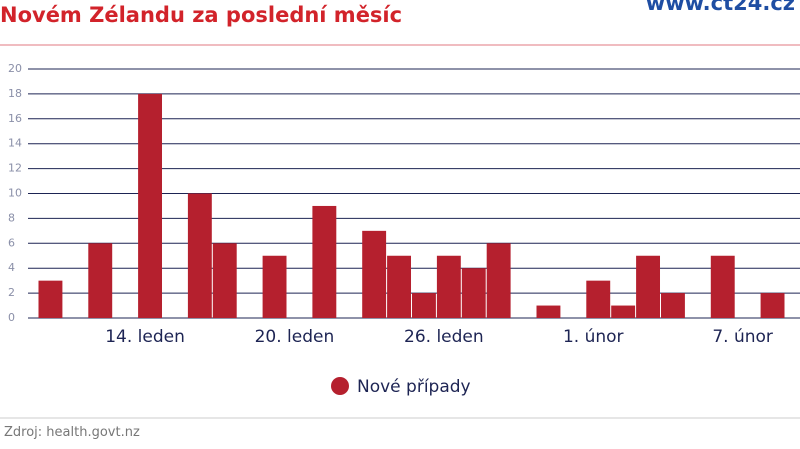 The image size is (800, 449). Describe the element at coordinates (444, 337) in the screenshot. I see `x-tick-label: 26. leden` at that location.